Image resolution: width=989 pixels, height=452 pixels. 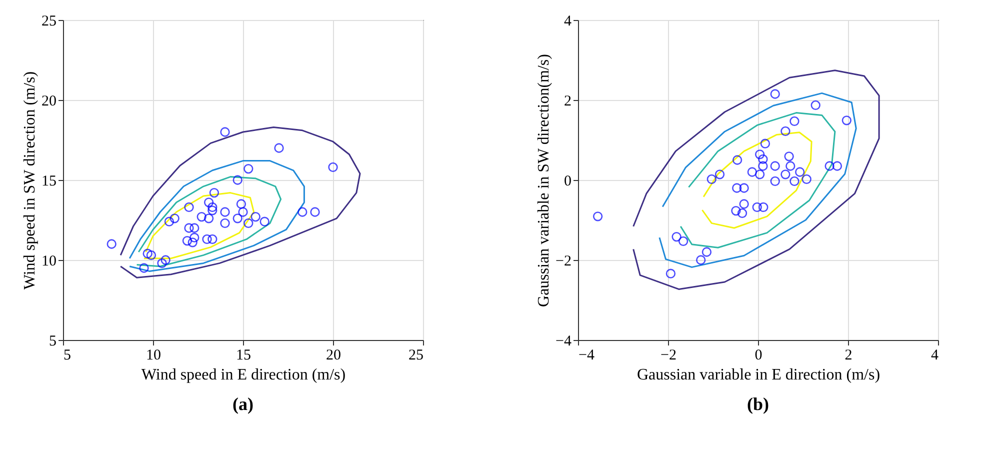 What do you see at coordinates (49, 22) in the screenshot?
I see `y-tick-label: 25` at bounding box center [49, 22].